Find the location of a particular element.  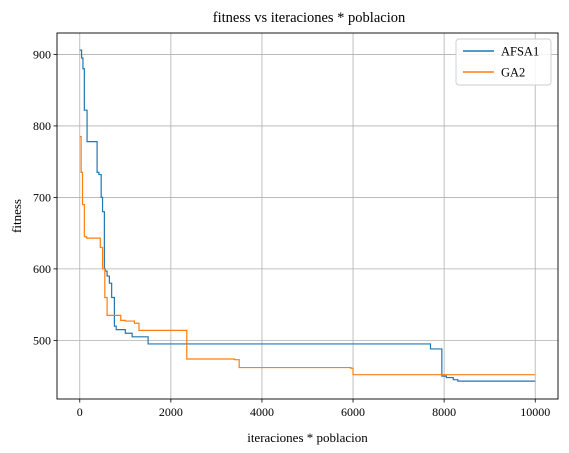

x-tick-label: 0 is located at coordinates (80, 412).